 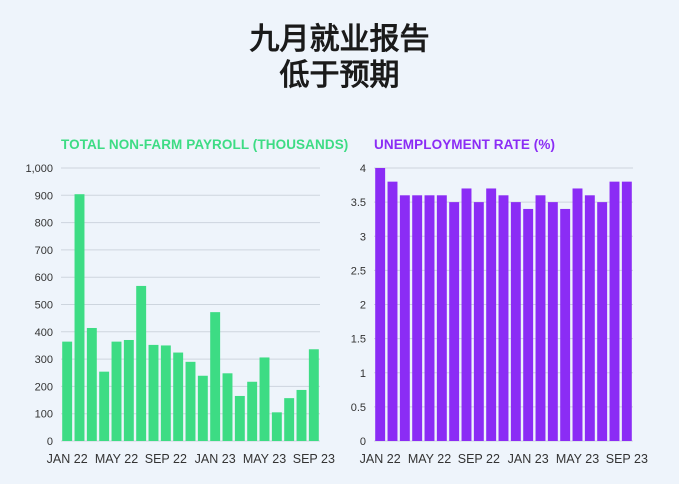 What do you see at coordinates (339, 75) in the screenshot?
I see `title-line-2: 低于预期` at bounding box center [339, 75].